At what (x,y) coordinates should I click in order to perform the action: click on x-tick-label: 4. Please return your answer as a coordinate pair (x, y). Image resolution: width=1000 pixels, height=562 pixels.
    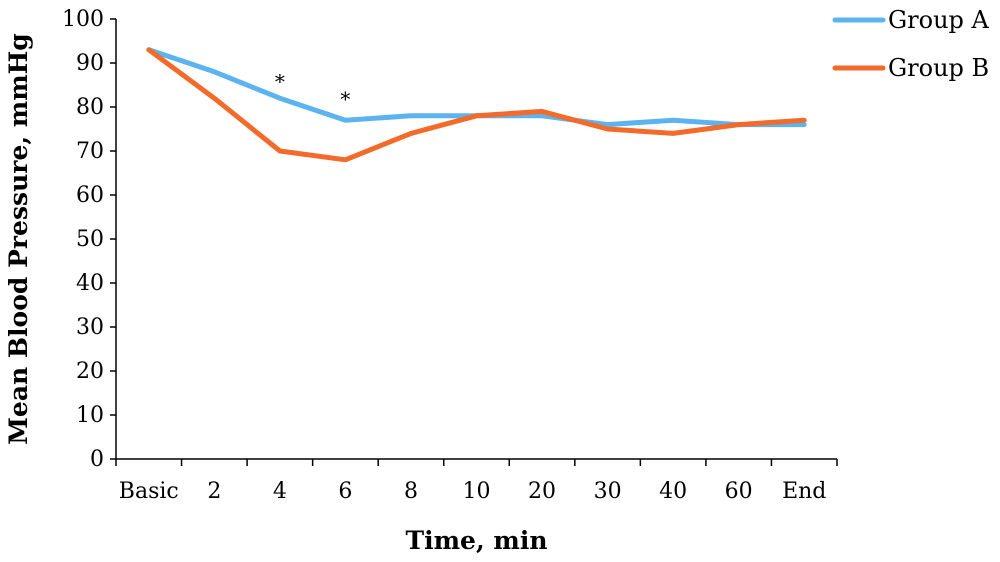
    Looking at the image, I should click on (280, 491).